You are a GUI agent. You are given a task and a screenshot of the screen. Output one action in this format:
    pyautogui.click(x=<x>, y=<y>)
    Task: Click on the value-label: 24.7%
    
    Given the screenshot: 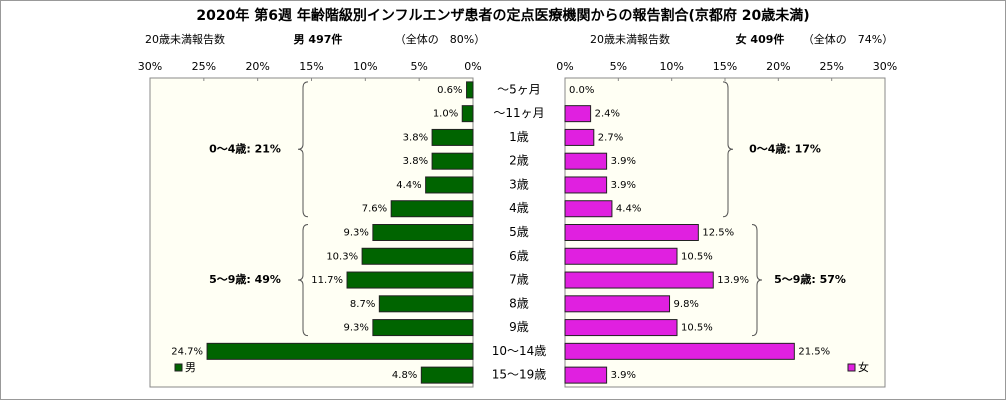 What is the action you would take?
    pyautogui.click(x=187, y=351)
    